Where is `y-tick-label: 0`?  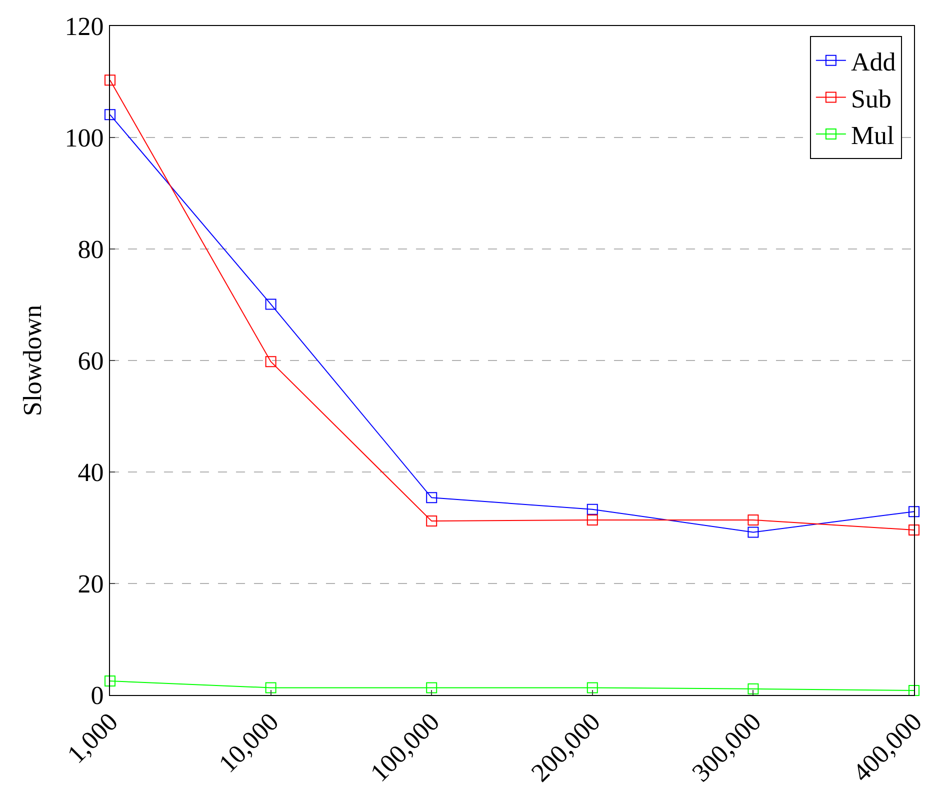
y-tick-label: 0 is located at coordinates (97, 695).